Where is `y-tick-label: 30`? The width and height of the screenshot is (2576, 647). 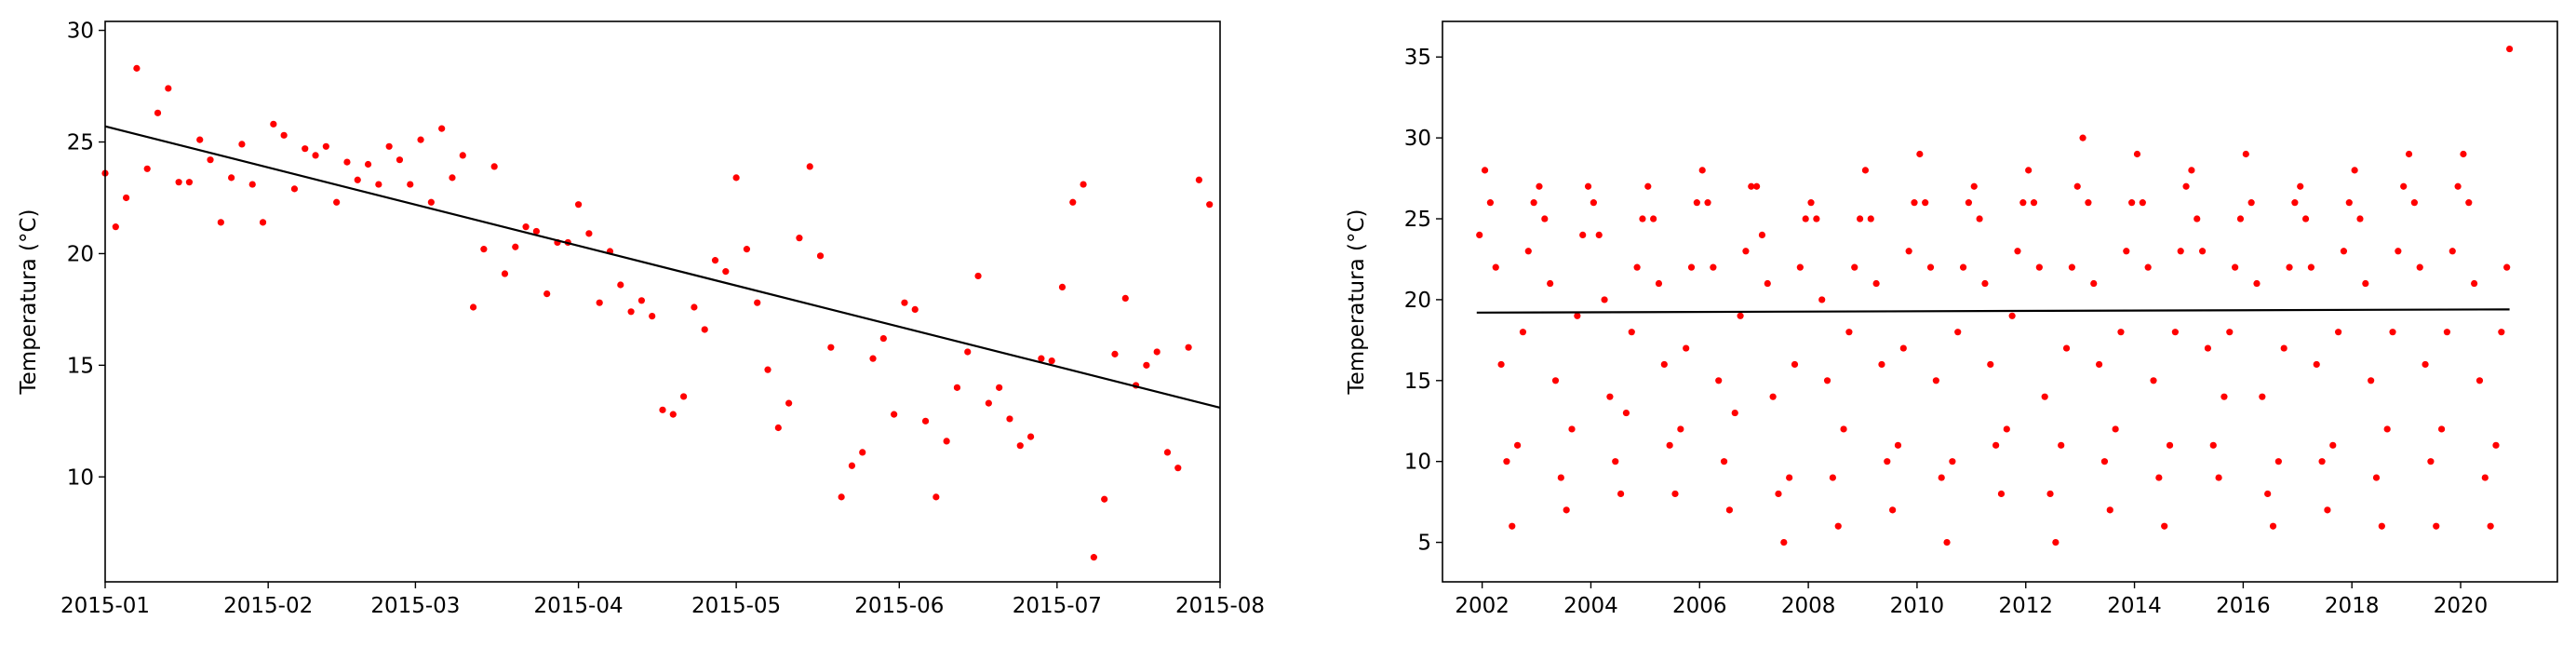 y-tick-label: 30 is located at coordinates (1417, 139).